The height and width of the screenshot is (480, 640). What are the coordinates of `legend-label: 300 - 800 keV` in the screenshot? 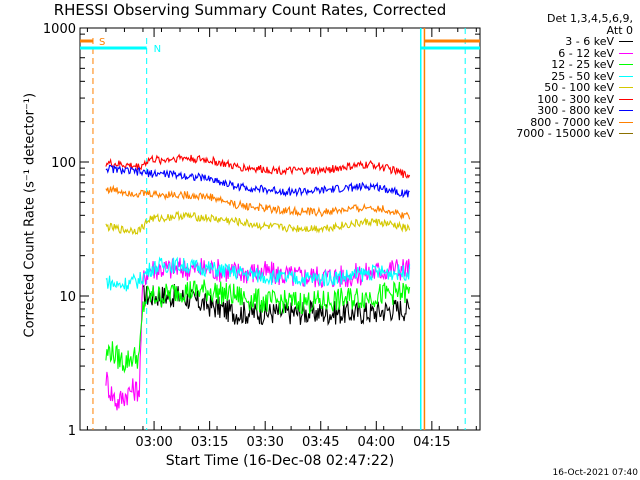 It's located at (575, 110).